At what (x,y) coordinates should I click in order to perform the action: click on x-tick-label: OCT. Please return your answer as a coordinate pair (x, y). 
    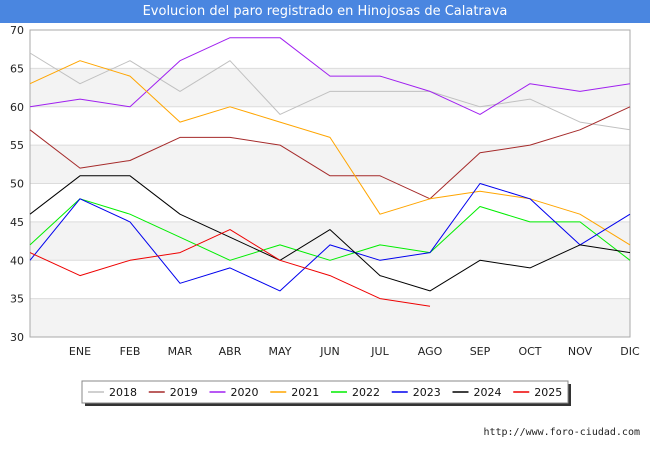
    Looking at the image, I should click on (529, 351).